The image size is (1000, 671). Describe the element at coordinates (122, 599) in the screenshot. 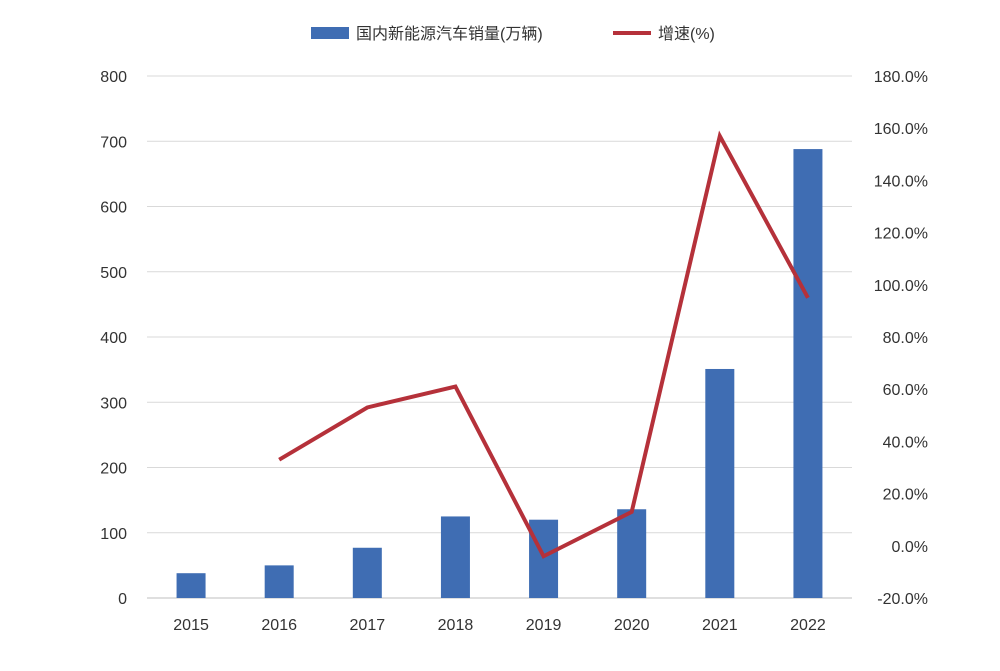

I see `y-left-tick-label: 0` at that location.